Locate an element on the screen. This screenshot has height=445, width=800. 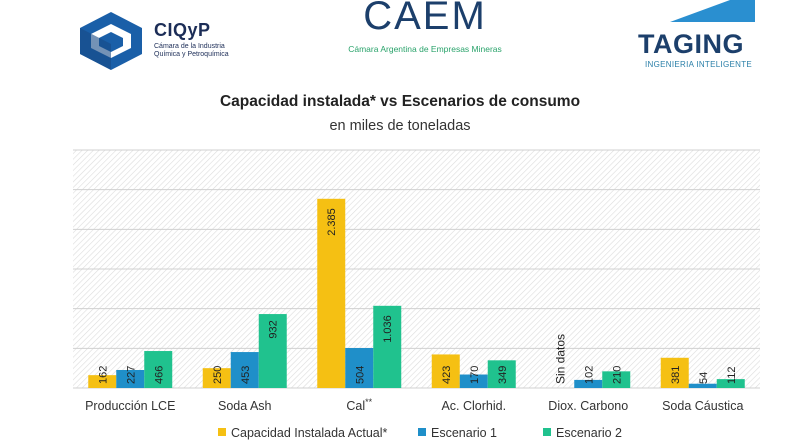
value-label-2-1: 227 is located at coordinates (131, 375).